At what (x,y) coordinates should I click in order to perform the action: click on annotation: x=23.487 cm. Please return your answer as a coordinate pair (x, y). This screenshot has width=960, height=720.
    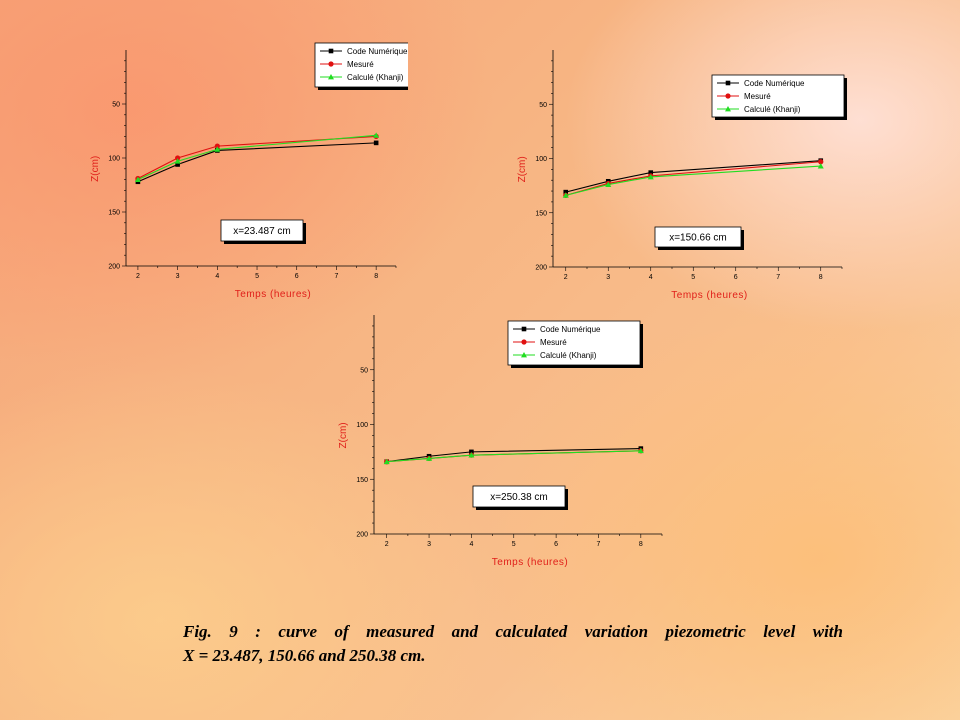
    Looking at the image, I should click on (263, 231).